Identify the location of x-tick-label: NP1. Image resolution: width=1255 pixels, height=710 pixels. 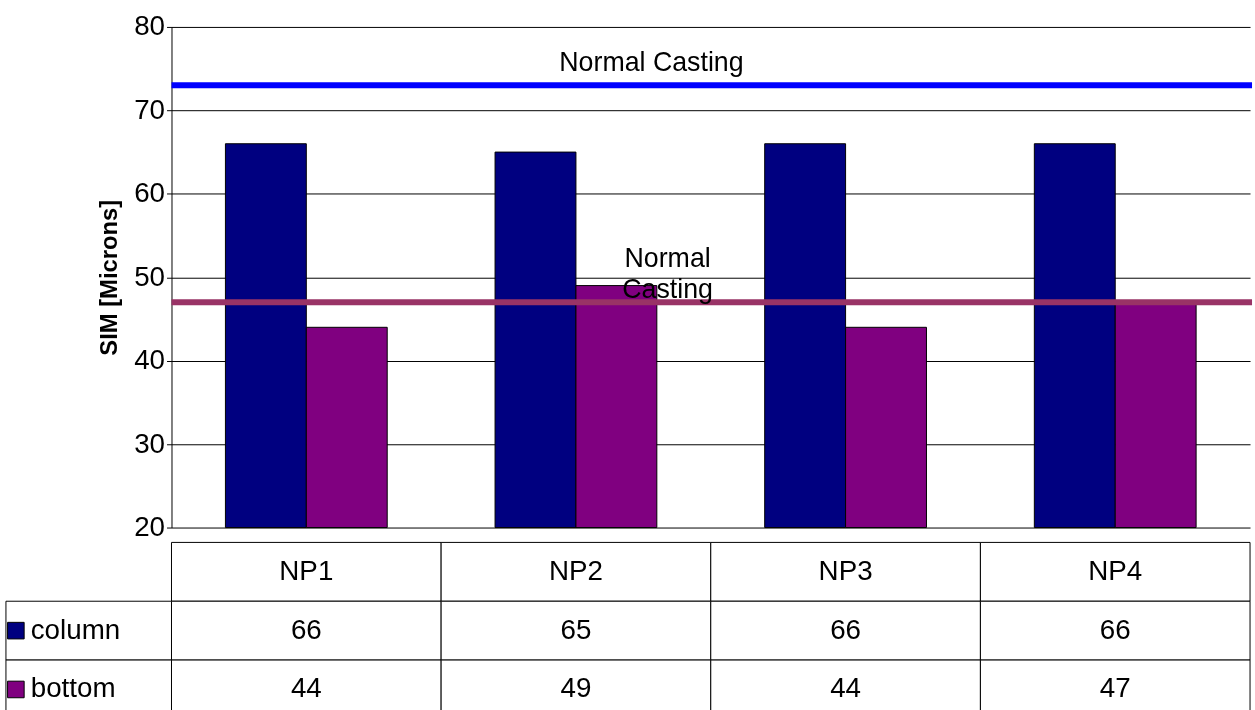
(306, 570).